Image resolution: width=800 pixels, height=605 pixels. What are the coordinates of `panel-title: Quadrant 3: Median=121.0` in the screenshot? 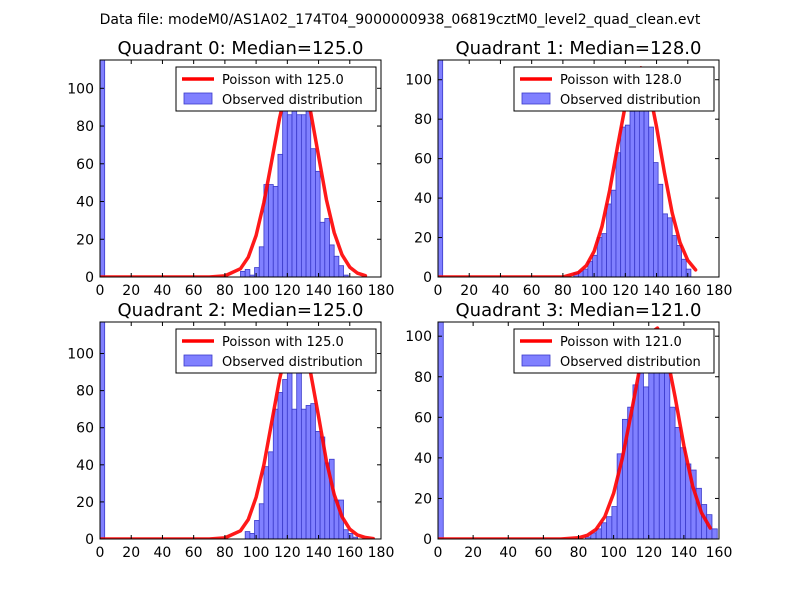 It's located at (579, 310).